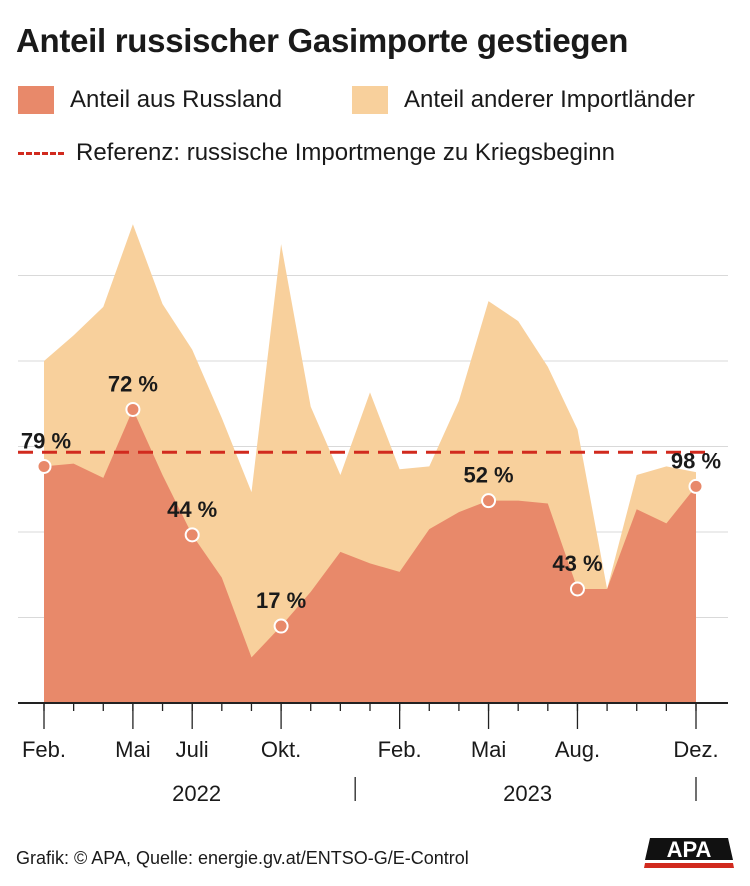  What do you see at coordinates (192, 509) in the screenshot?
I see `data-label: 44 %` at bounding box center [192, 509].